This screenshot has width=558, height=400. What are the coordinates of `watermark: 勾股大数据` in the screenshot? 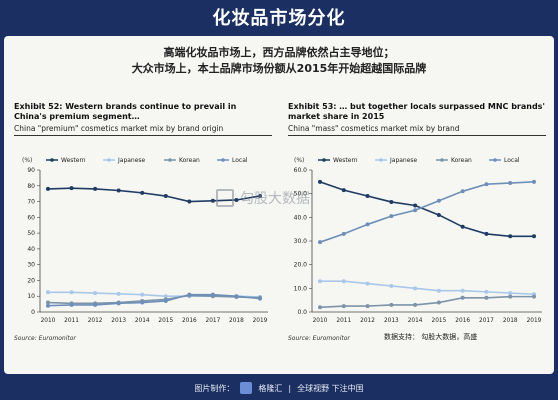 It's located at (263, 198).